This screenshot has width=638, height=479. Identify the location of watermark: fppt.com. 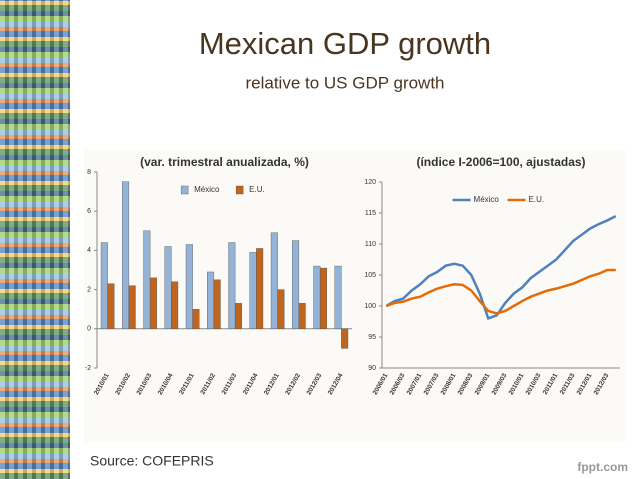
(602, 467).